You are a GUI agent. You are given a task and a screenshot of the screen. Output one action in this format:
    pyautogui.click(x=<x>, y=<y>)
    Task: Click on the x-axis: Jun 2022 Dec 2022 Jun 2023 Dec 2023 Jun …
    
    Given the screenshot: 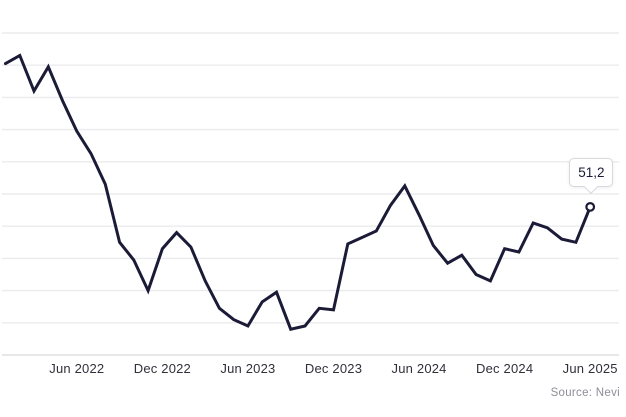 What is the action you would take?
    pyautogui.click(x=313, y=370)
    